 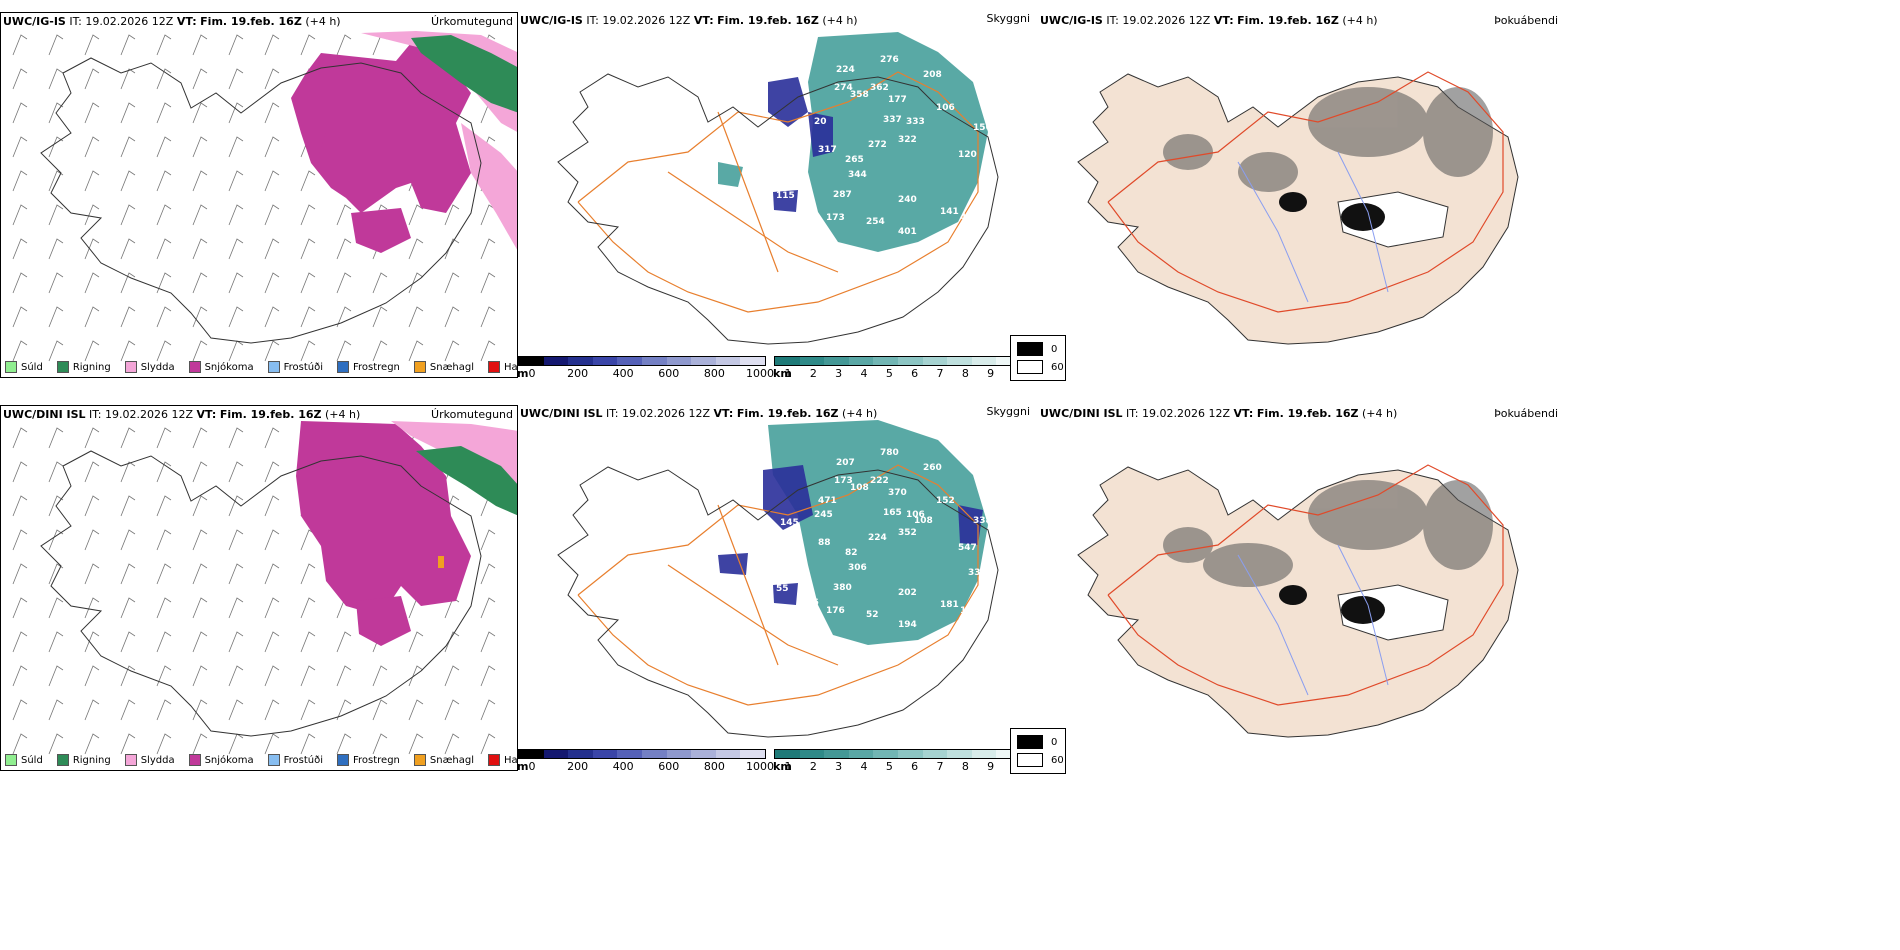 I want to click on colorbar-tick: 800, so click(x=714, y=373).